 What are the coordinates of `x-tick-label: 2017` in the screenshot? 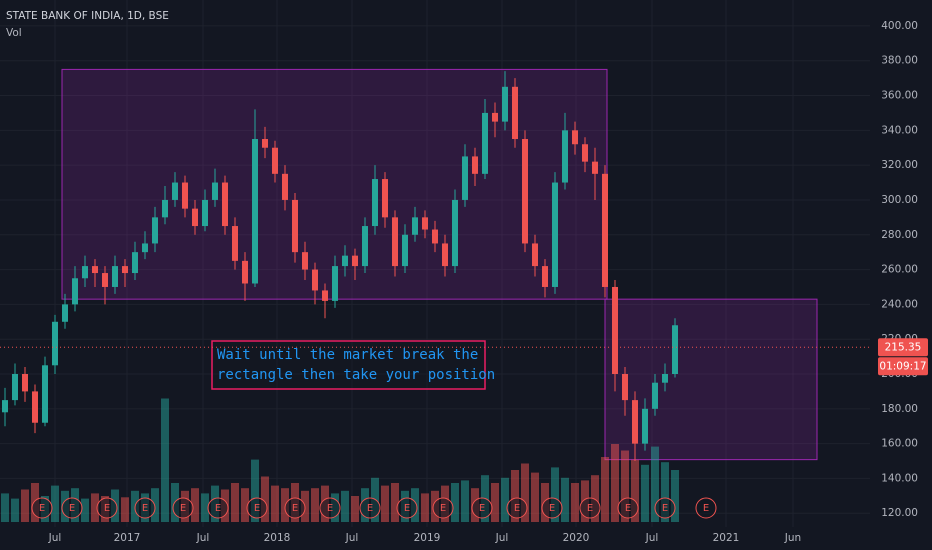 It's located at (127, 538).